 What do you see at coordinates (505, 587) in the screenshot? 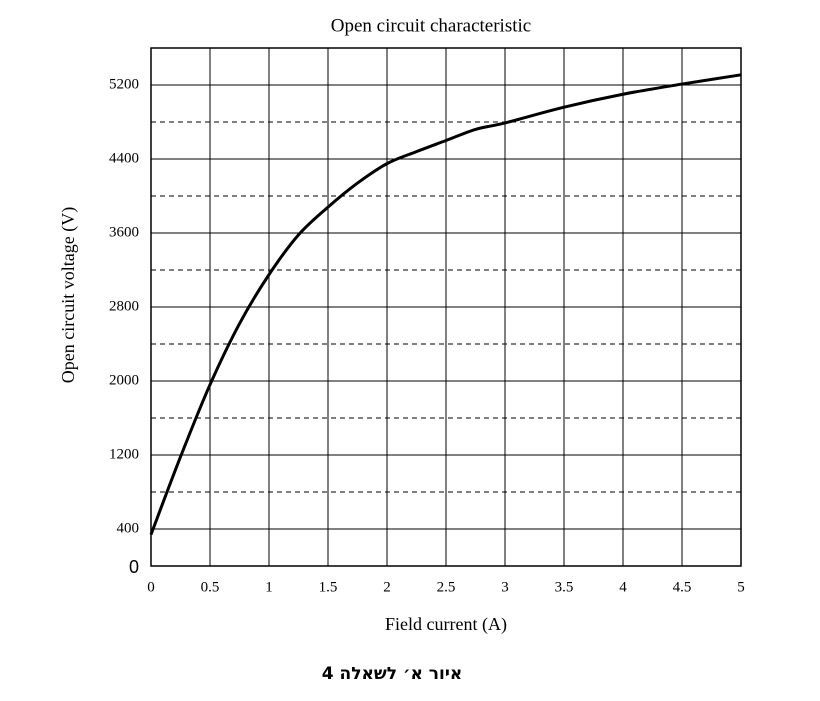
I see `x-tick-label: 3` at bounding box center [505, 587].